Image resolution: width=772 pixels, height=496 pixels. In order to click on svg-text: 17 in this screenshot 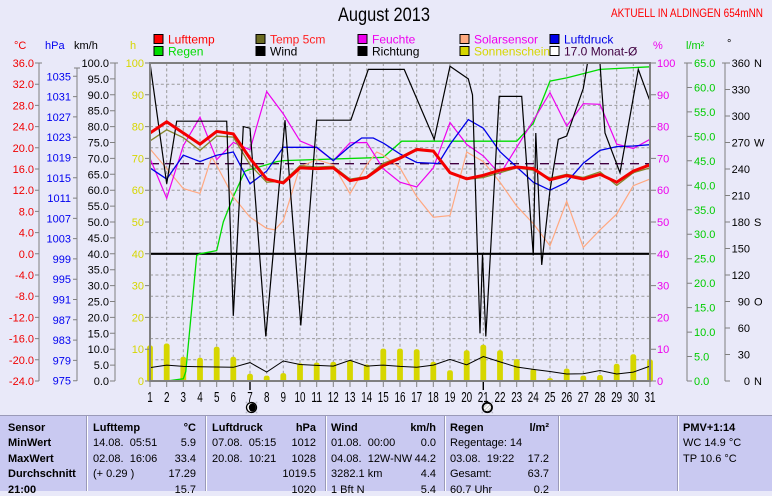, I will do `click(416, 398)`.